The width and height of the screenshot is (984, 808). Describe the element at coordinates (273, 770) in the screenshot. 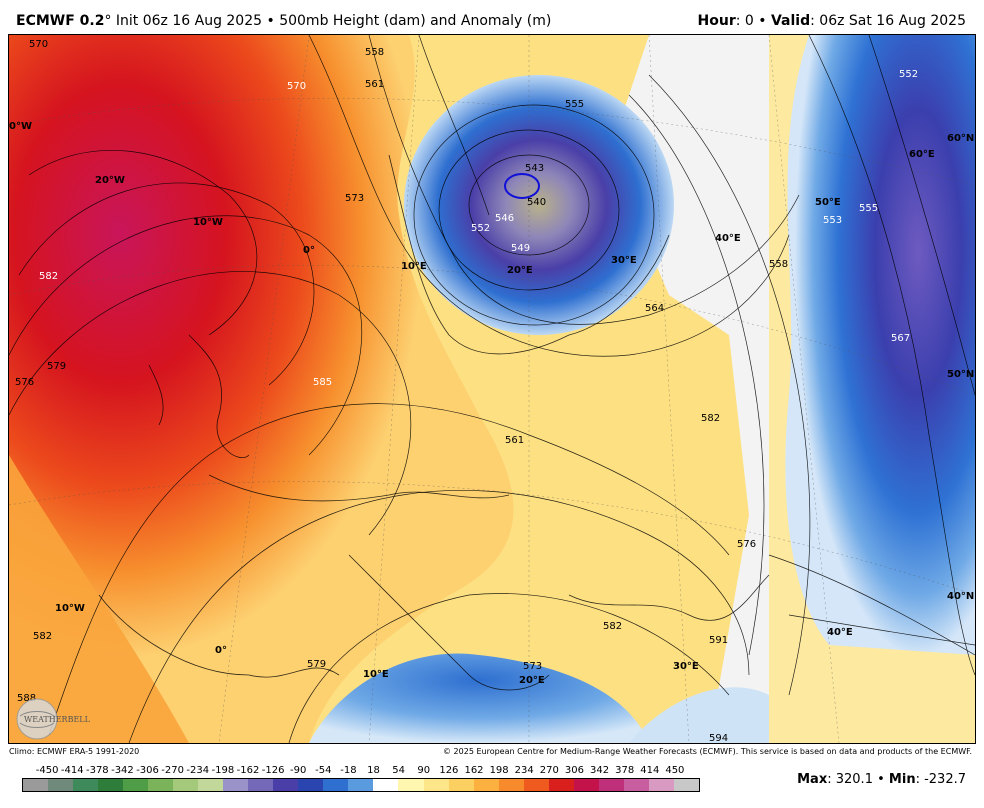

I see `colorbar-tick-label: -126` at that location.